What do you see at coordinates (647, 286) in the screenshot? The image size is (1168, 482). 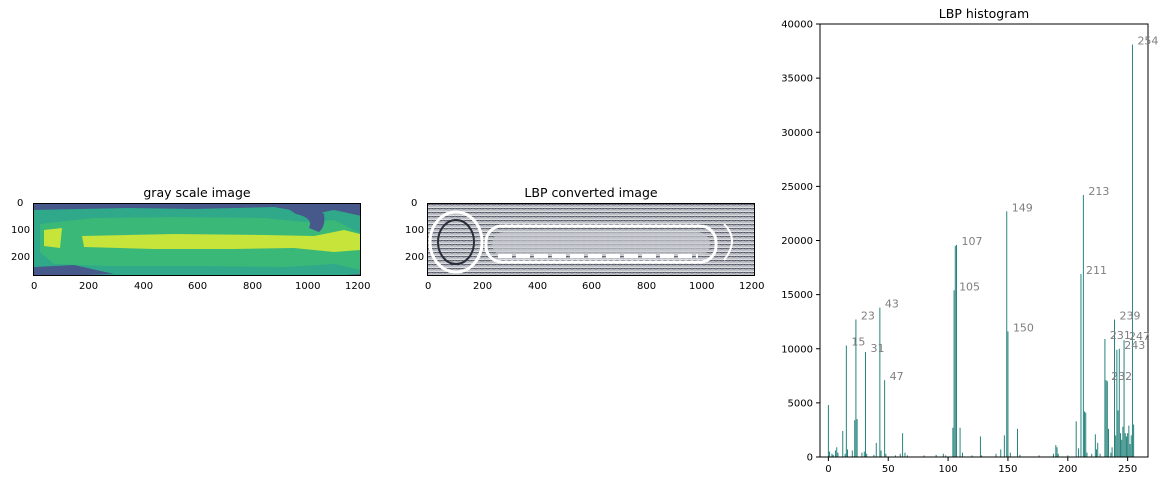 I see `lbp-xtick: 800` at bounding box center [647, 286].